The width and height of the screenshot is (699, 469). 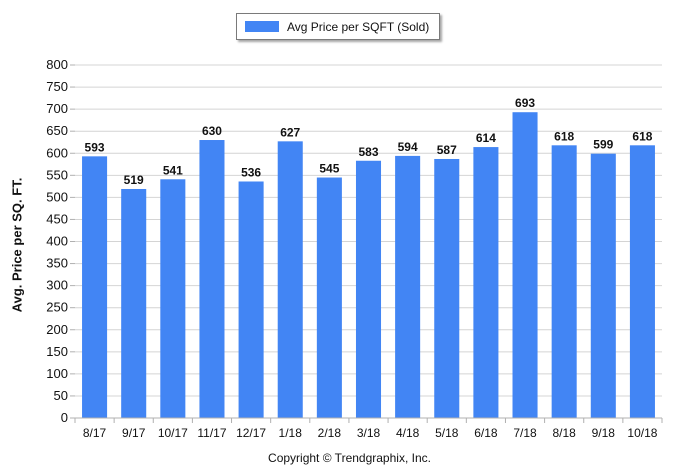 I want to click on y-axis-title: Avg. Price per SQ. FT., so click(x=17, y=245).